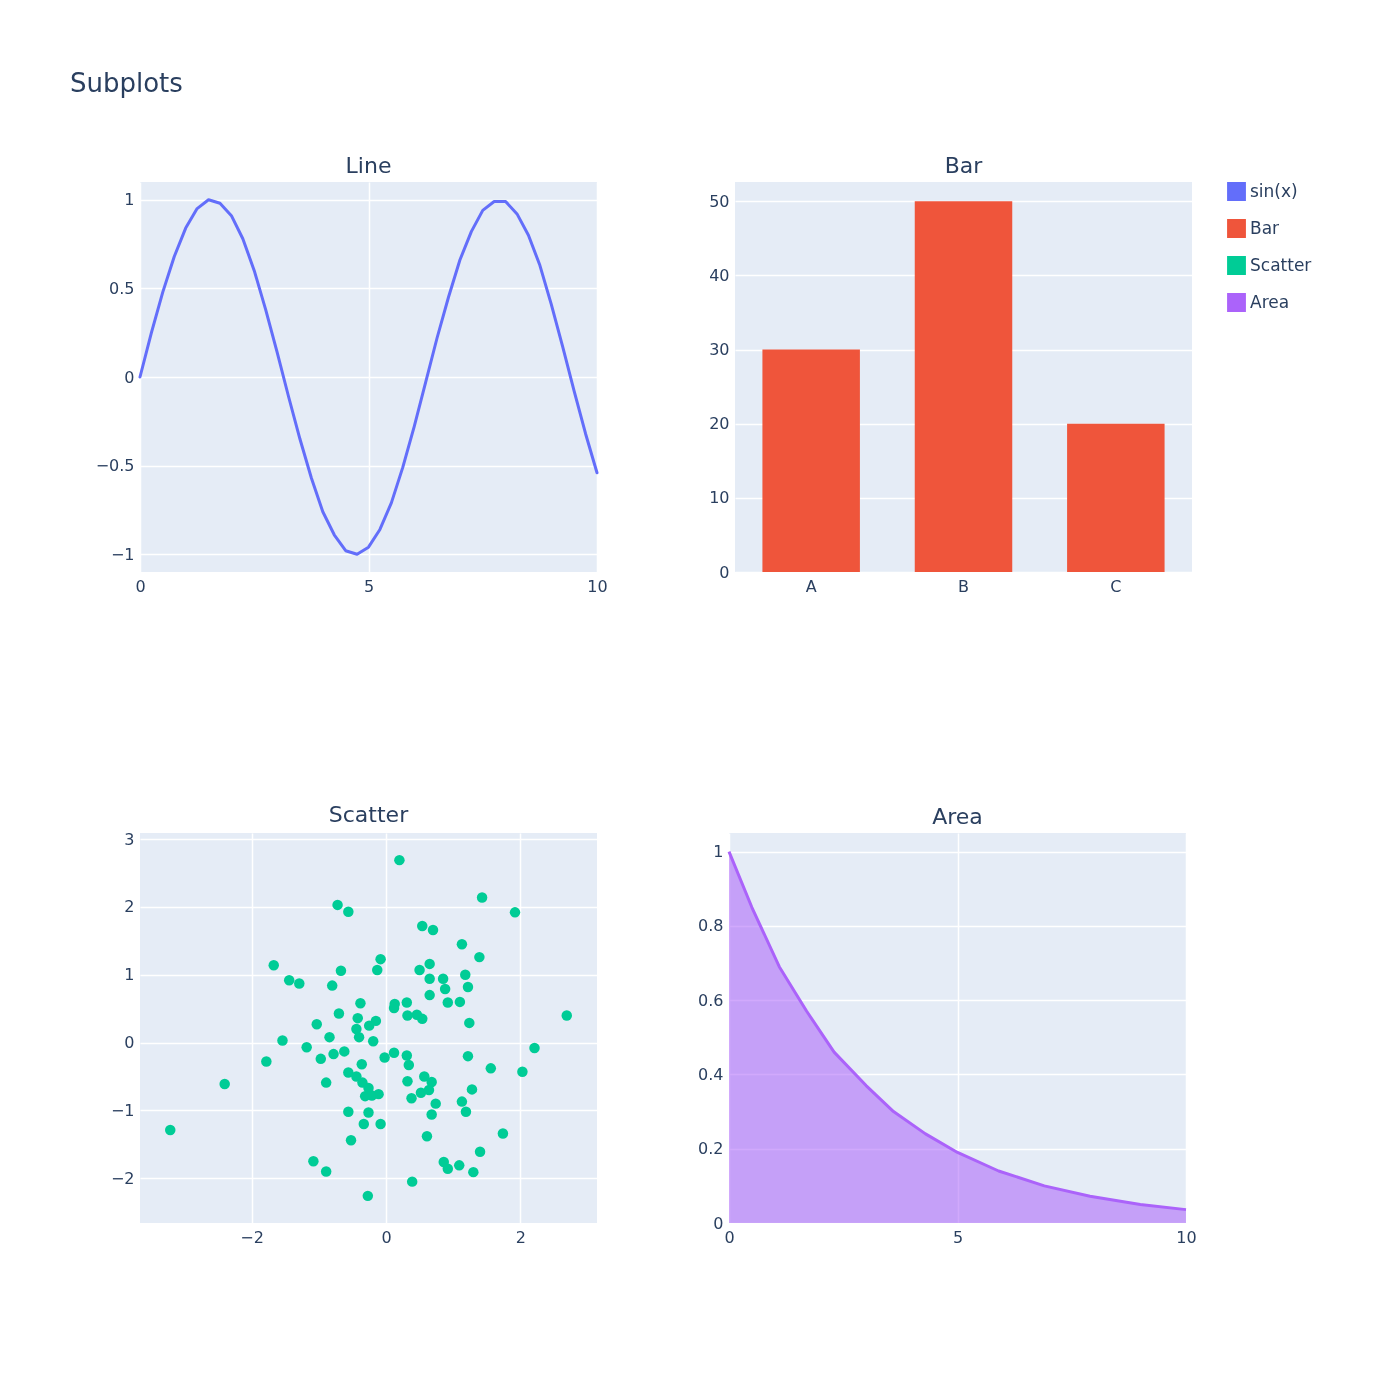 This screenshot has width=1400, height=1400. What do you see at coordinates (368, 377) in the screenshot?
I see `line-series` at bounding box center [368, 377].